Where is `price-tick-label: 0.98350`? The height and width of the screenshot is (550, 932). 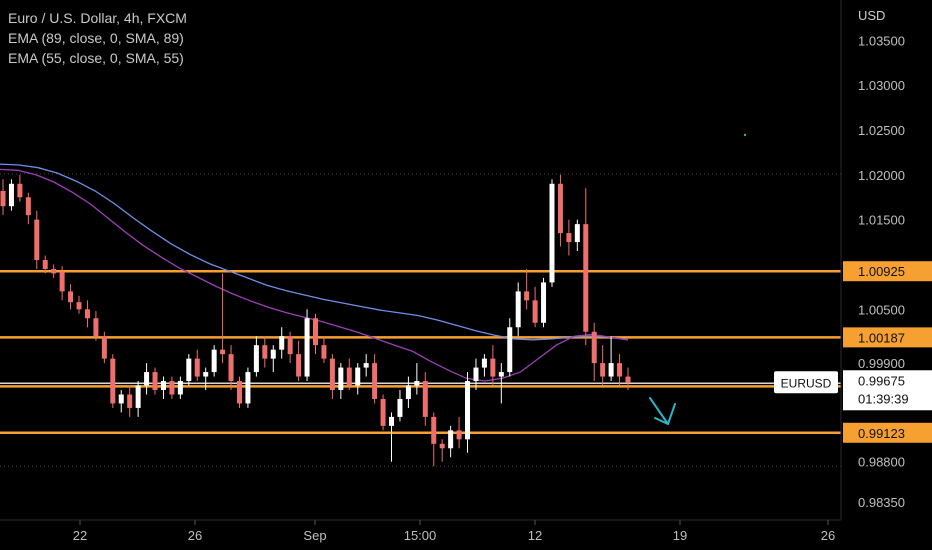
price-tick-label: 0.98350 is located at coordinates (881, 502).